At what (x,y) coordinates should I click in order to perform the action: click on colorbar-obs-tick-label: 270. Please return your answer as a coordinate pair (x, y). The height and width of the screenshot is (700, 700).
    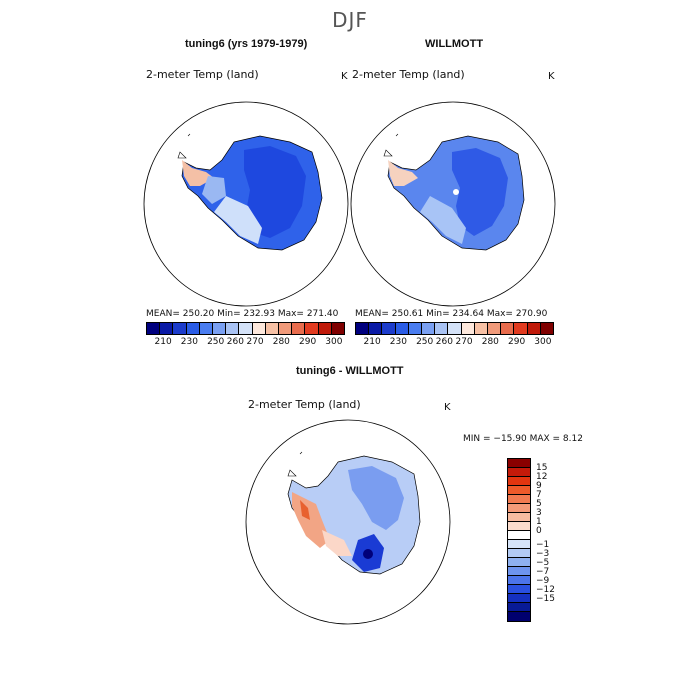
    Looking at the image, I should click on (464, 342).